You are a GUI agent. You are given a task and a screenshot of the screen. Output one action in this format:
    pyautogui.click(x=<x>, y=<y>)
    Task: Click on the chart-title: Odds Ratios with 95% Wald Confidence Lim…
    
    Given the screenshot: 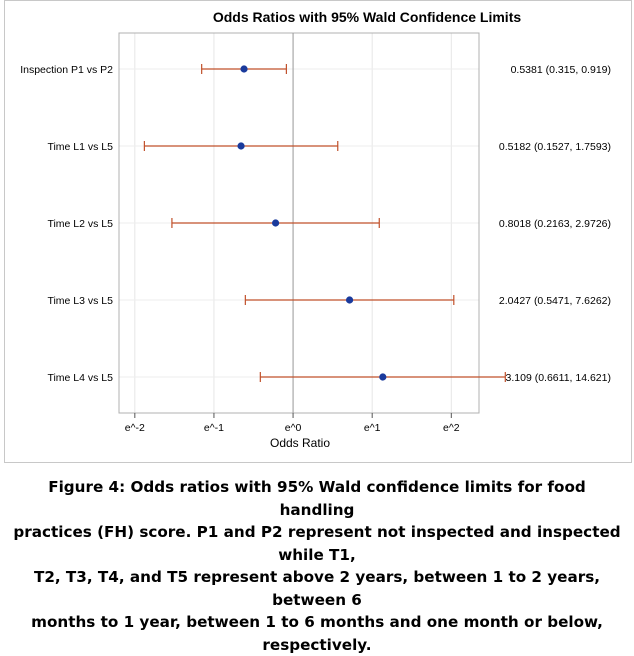 What is the action you would take?
    pyautogui.click(x=367, y=17)
    